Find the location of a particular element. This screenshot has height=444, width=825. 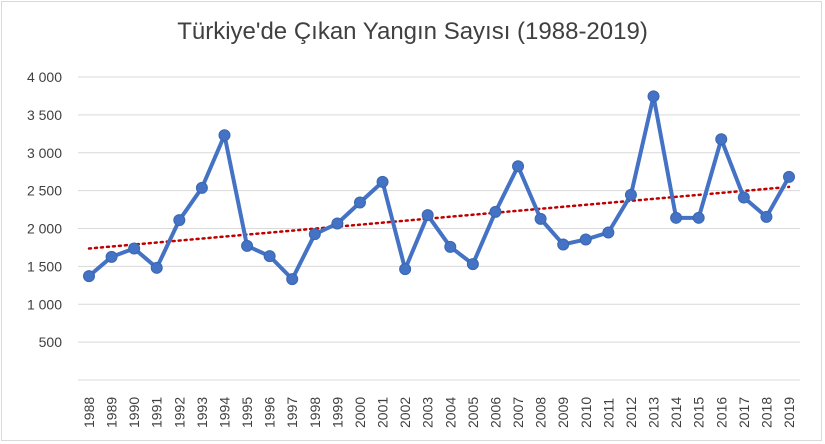

y-tick-label: 500 is located at coordinates (51, 342).